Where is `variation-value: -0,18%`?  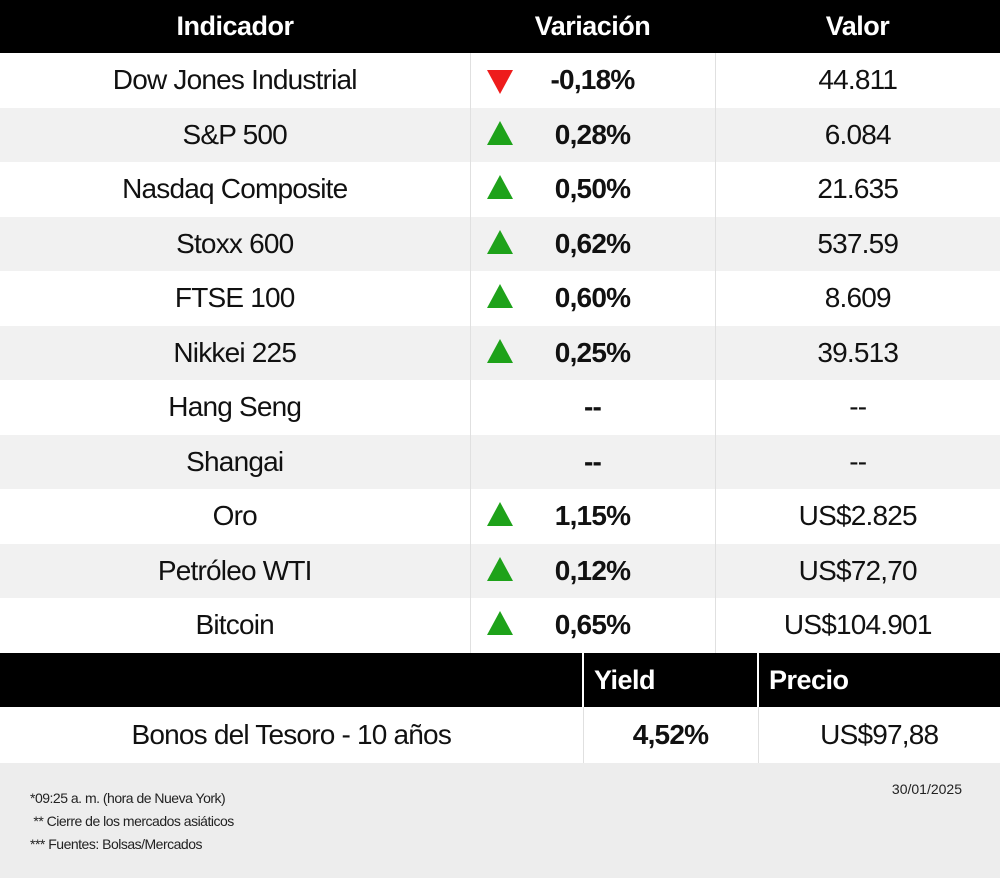
variation-value: -0,18% is located at coordinates (593, 80).